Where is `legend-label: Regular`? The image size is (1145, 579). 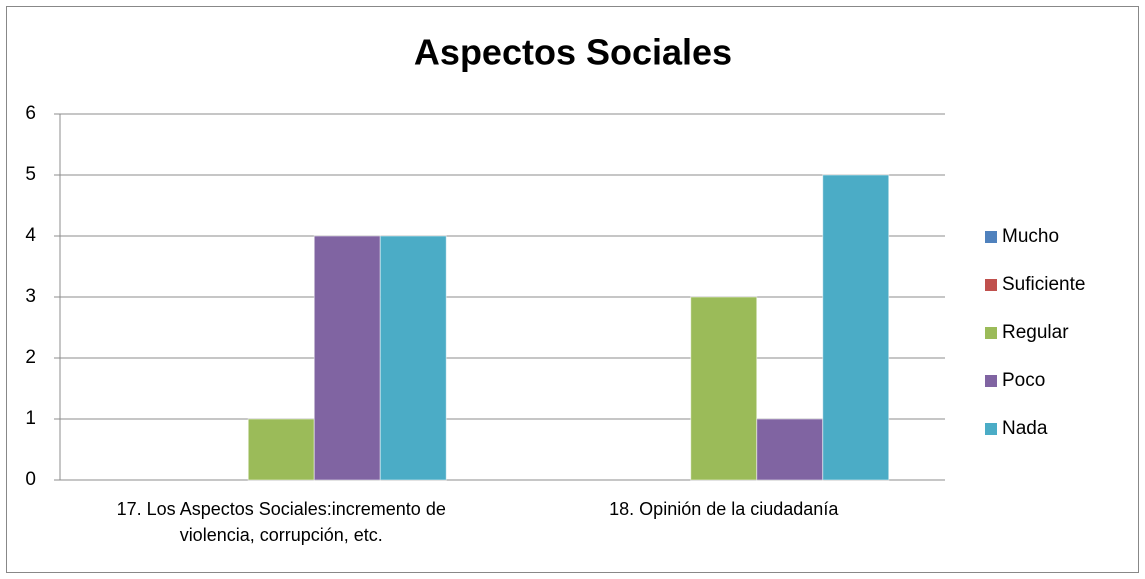 legend-label: Regular is located at coordinates (1035, 332).